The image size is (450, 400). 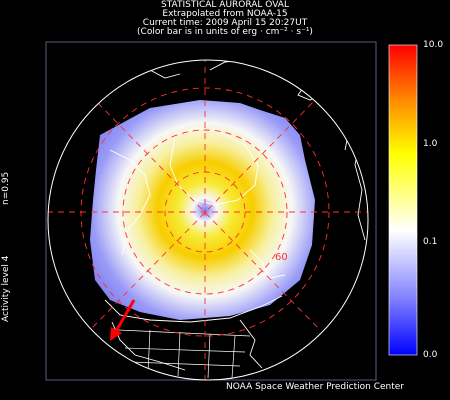 I want to click on colorbar-tick-max: 10.0, so click(x=433, y=45).